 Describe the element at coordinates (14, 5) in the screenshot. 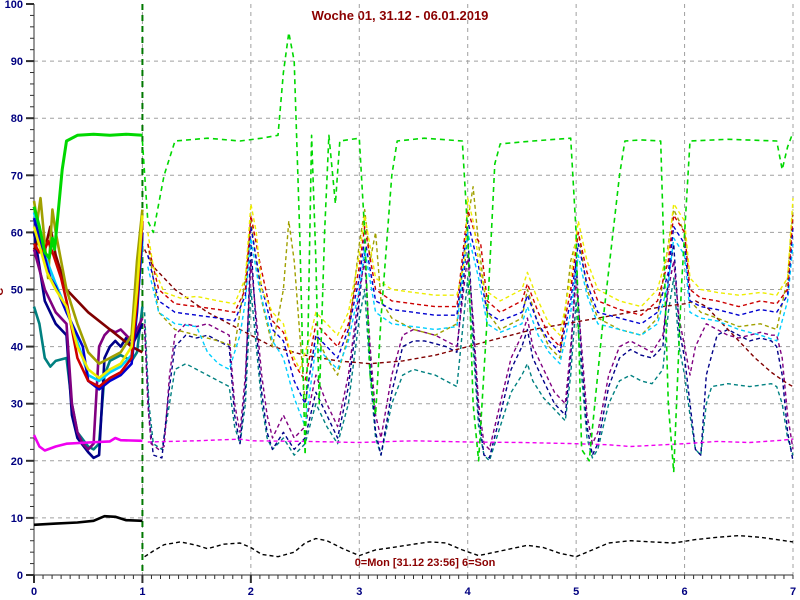

I see `svg-text: 100` at that location.